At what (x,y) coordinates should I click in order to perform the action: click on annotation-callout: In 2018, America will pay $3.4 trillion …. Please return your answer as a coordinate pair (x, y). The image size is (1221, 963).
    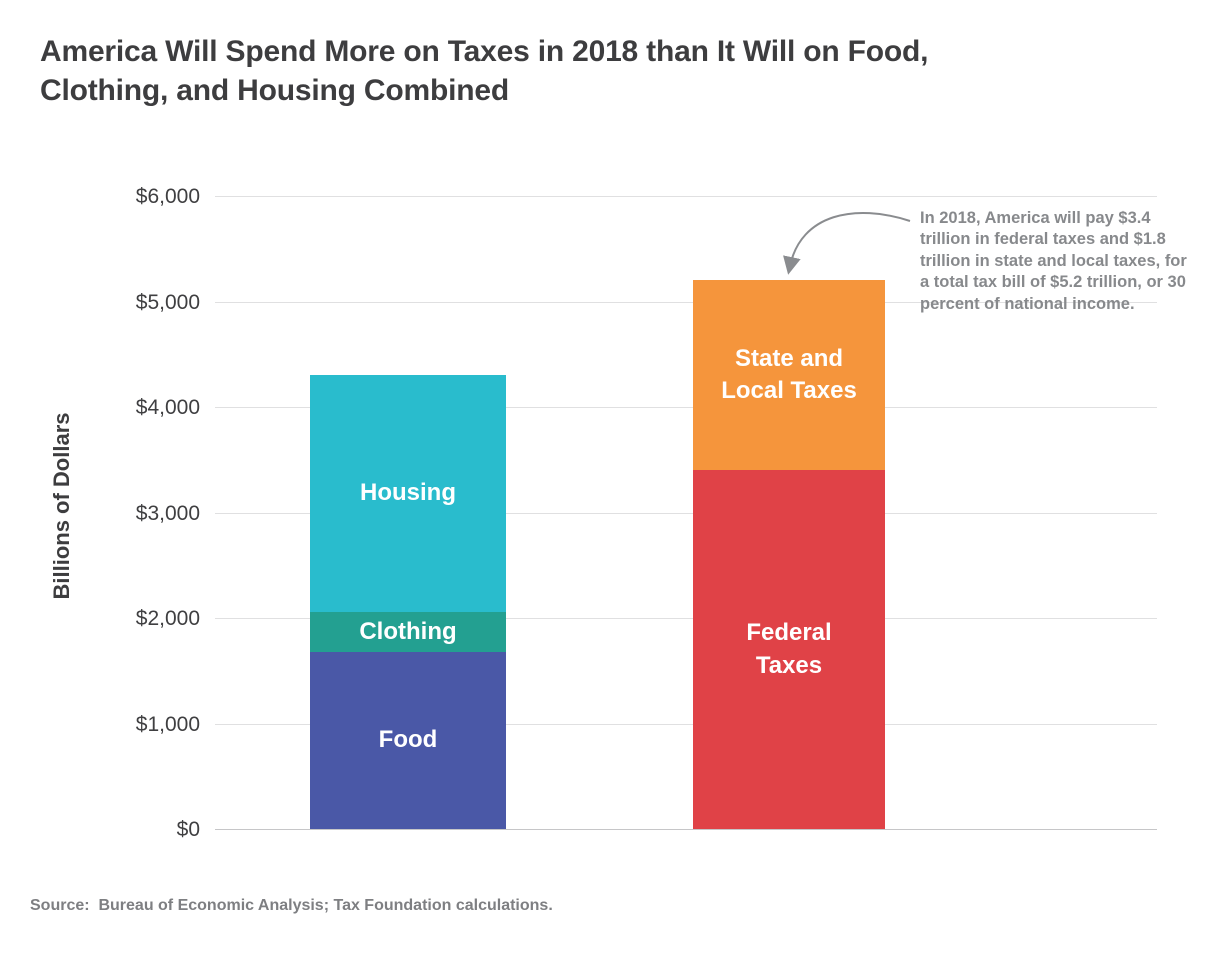
    Looking at the image, I should click on (1053, 261).